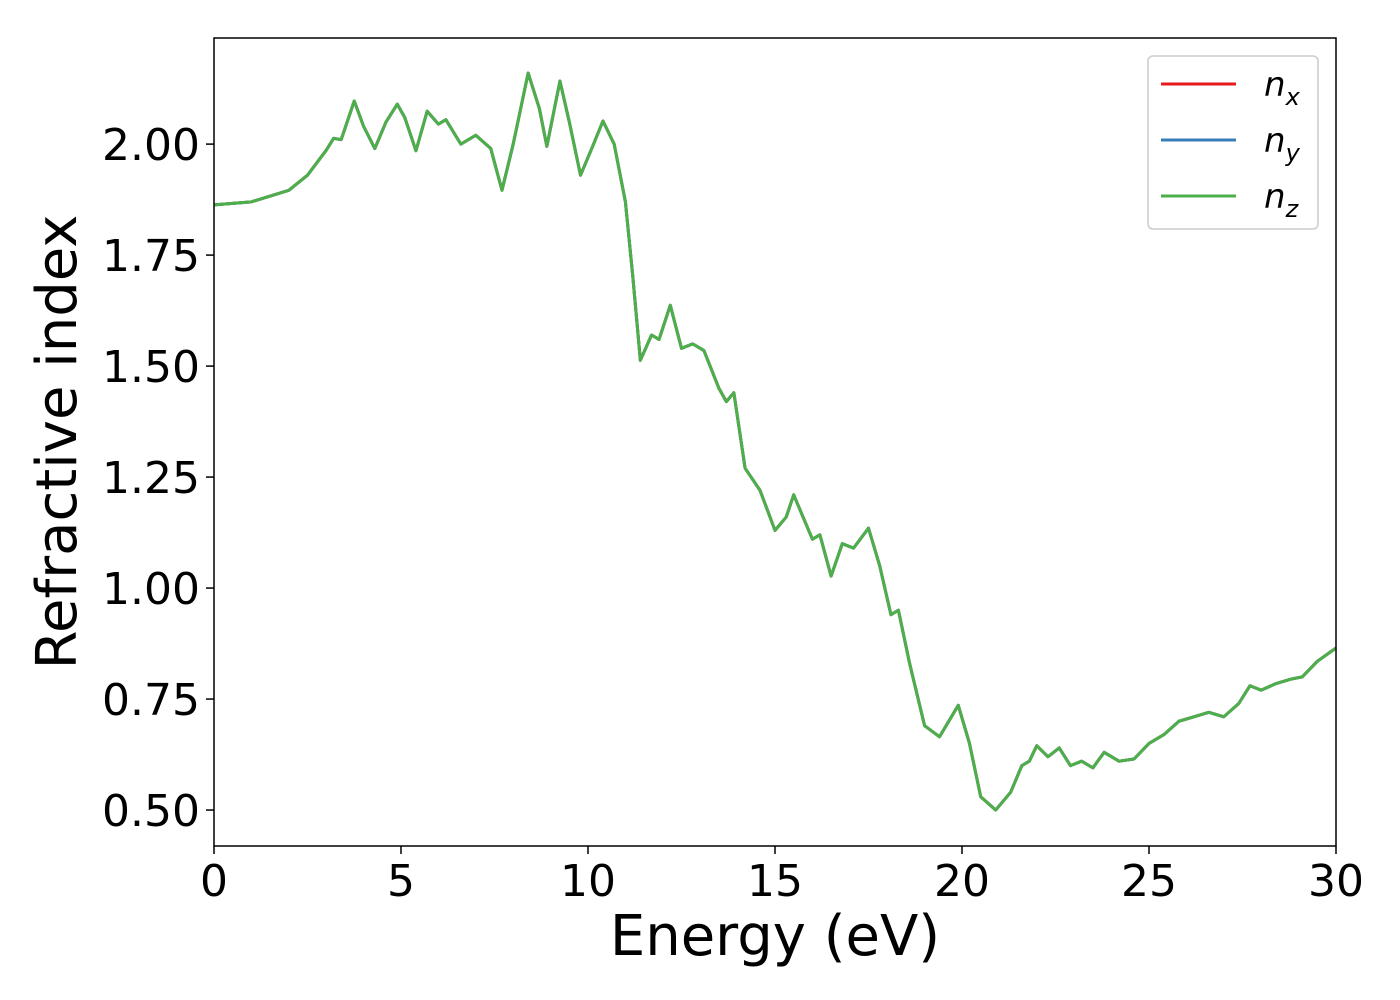 Image resolution: width=1400 pixels, height=1000 pixels. I want to click on x-tick-label: 0, so click(214, 881).